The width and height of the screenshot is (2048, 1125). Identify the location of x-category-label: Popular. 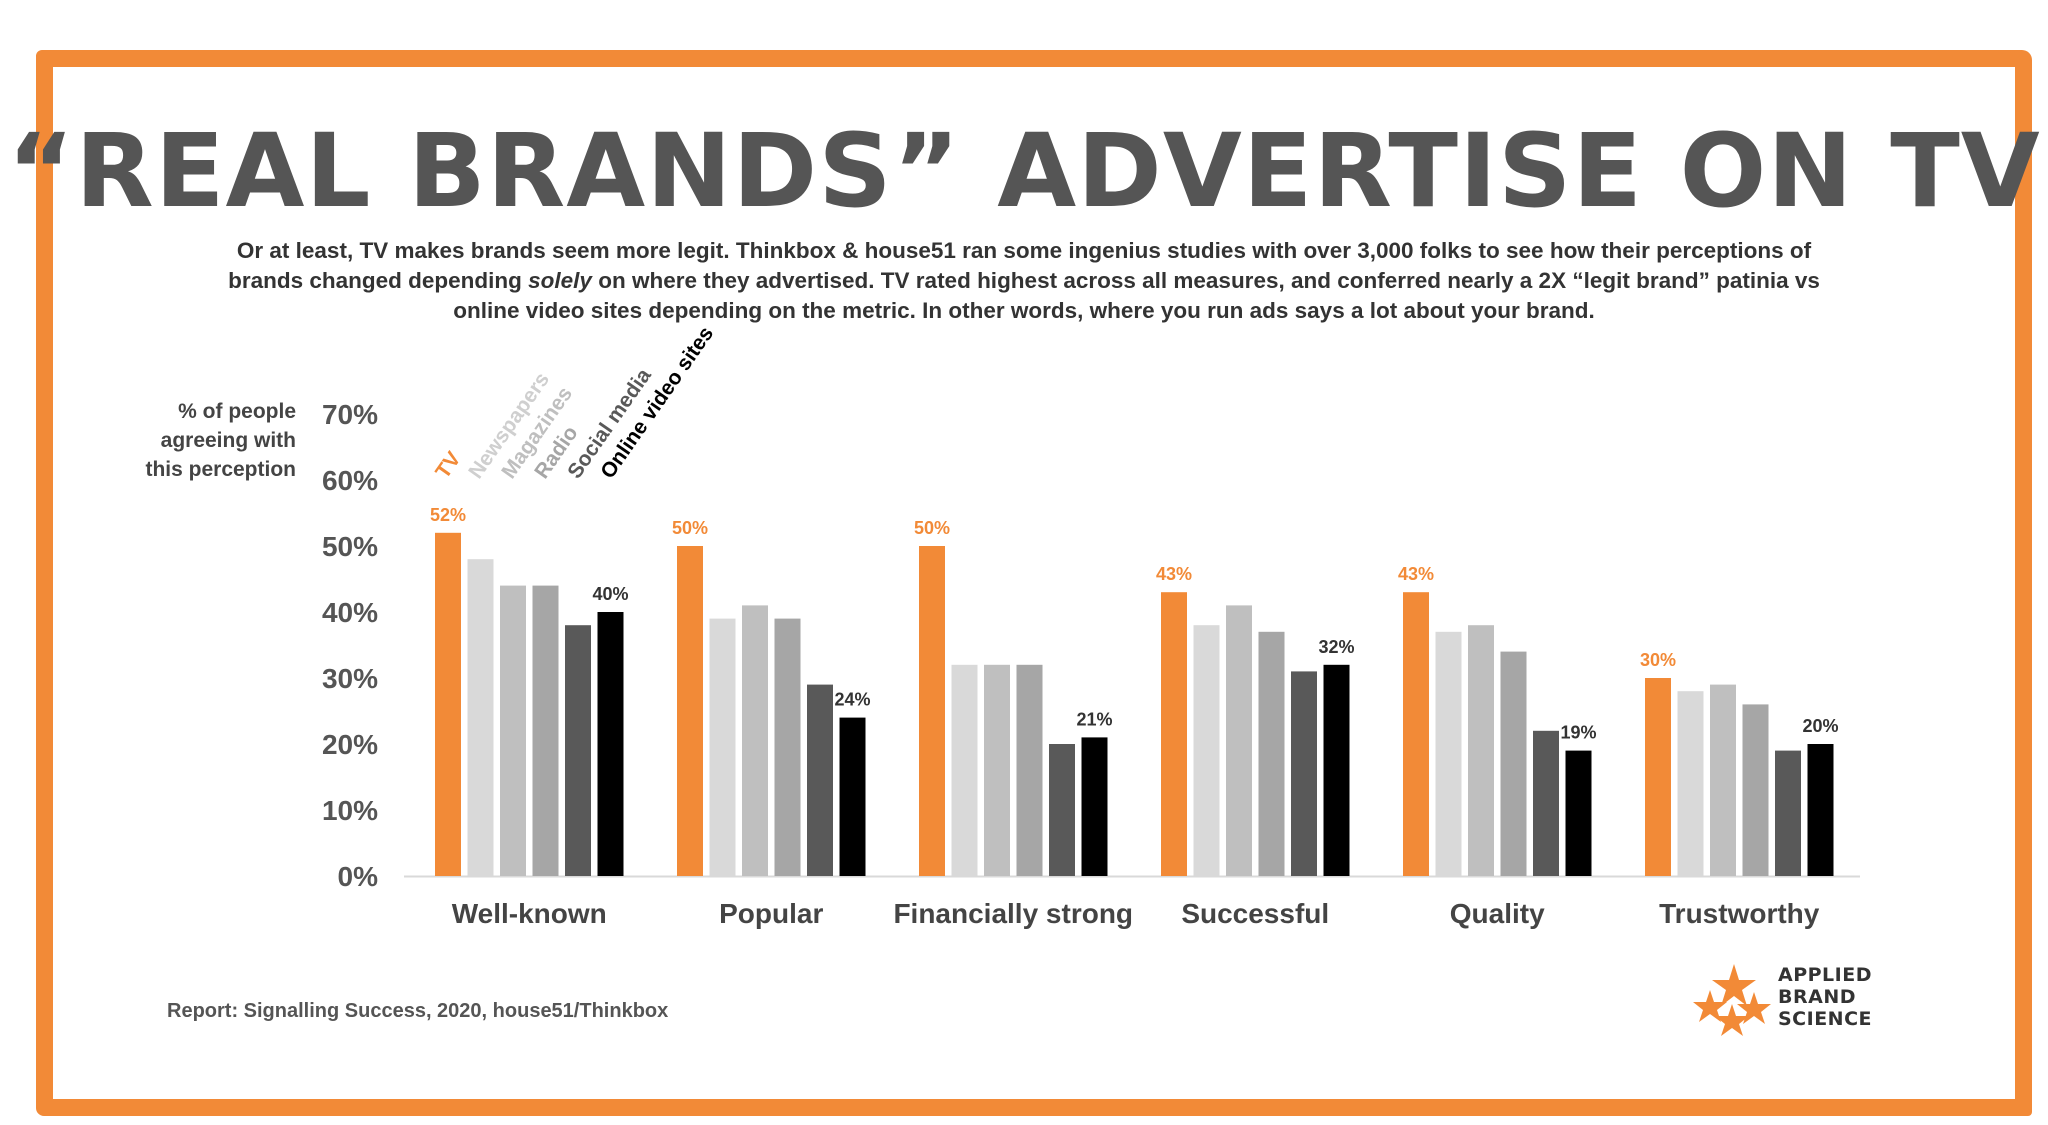
(771, 913).